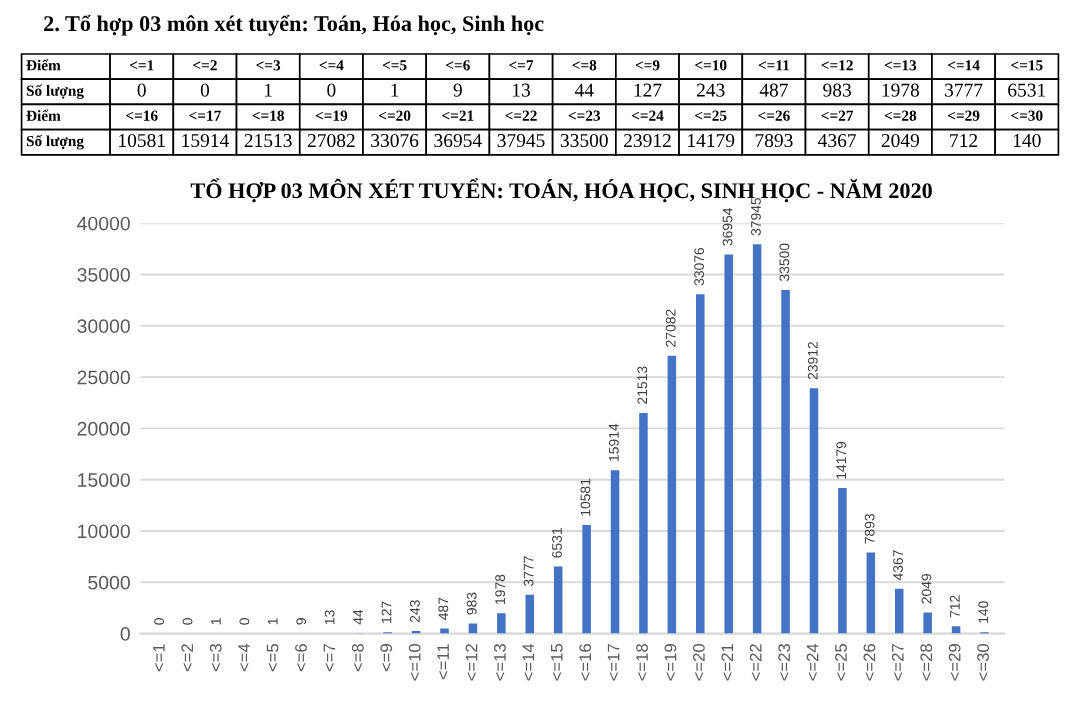 Image resolution: width=1080 pixels, height=720 pixels. What do you see at coordinates (471, 662) in the screenshot?
I see `x-tick-label: <=12` at bounding box center [471, 662].